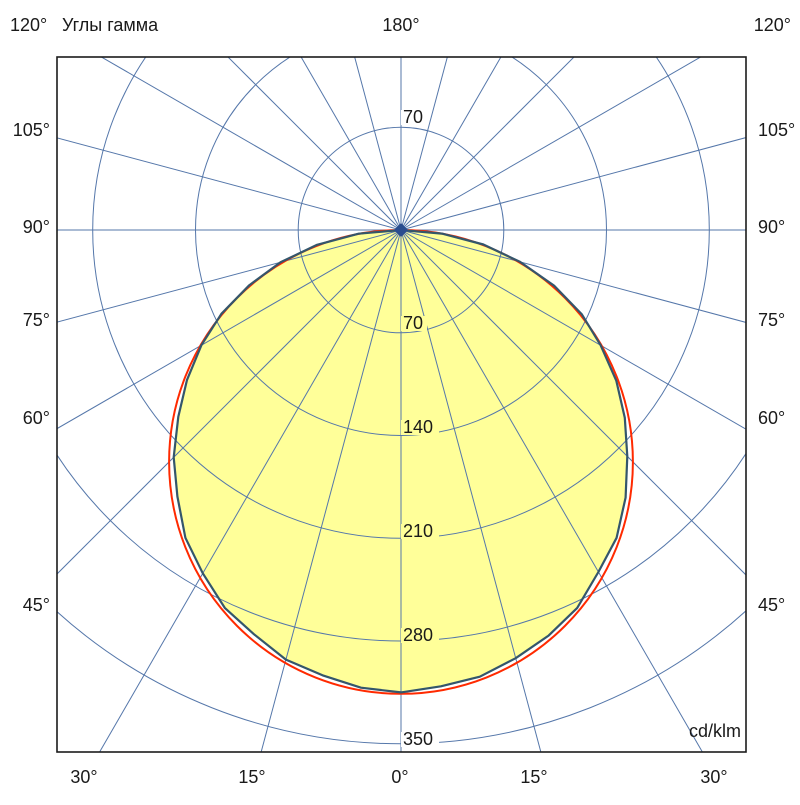  I want to click on ring-label-3: 280, so click(418, 635).